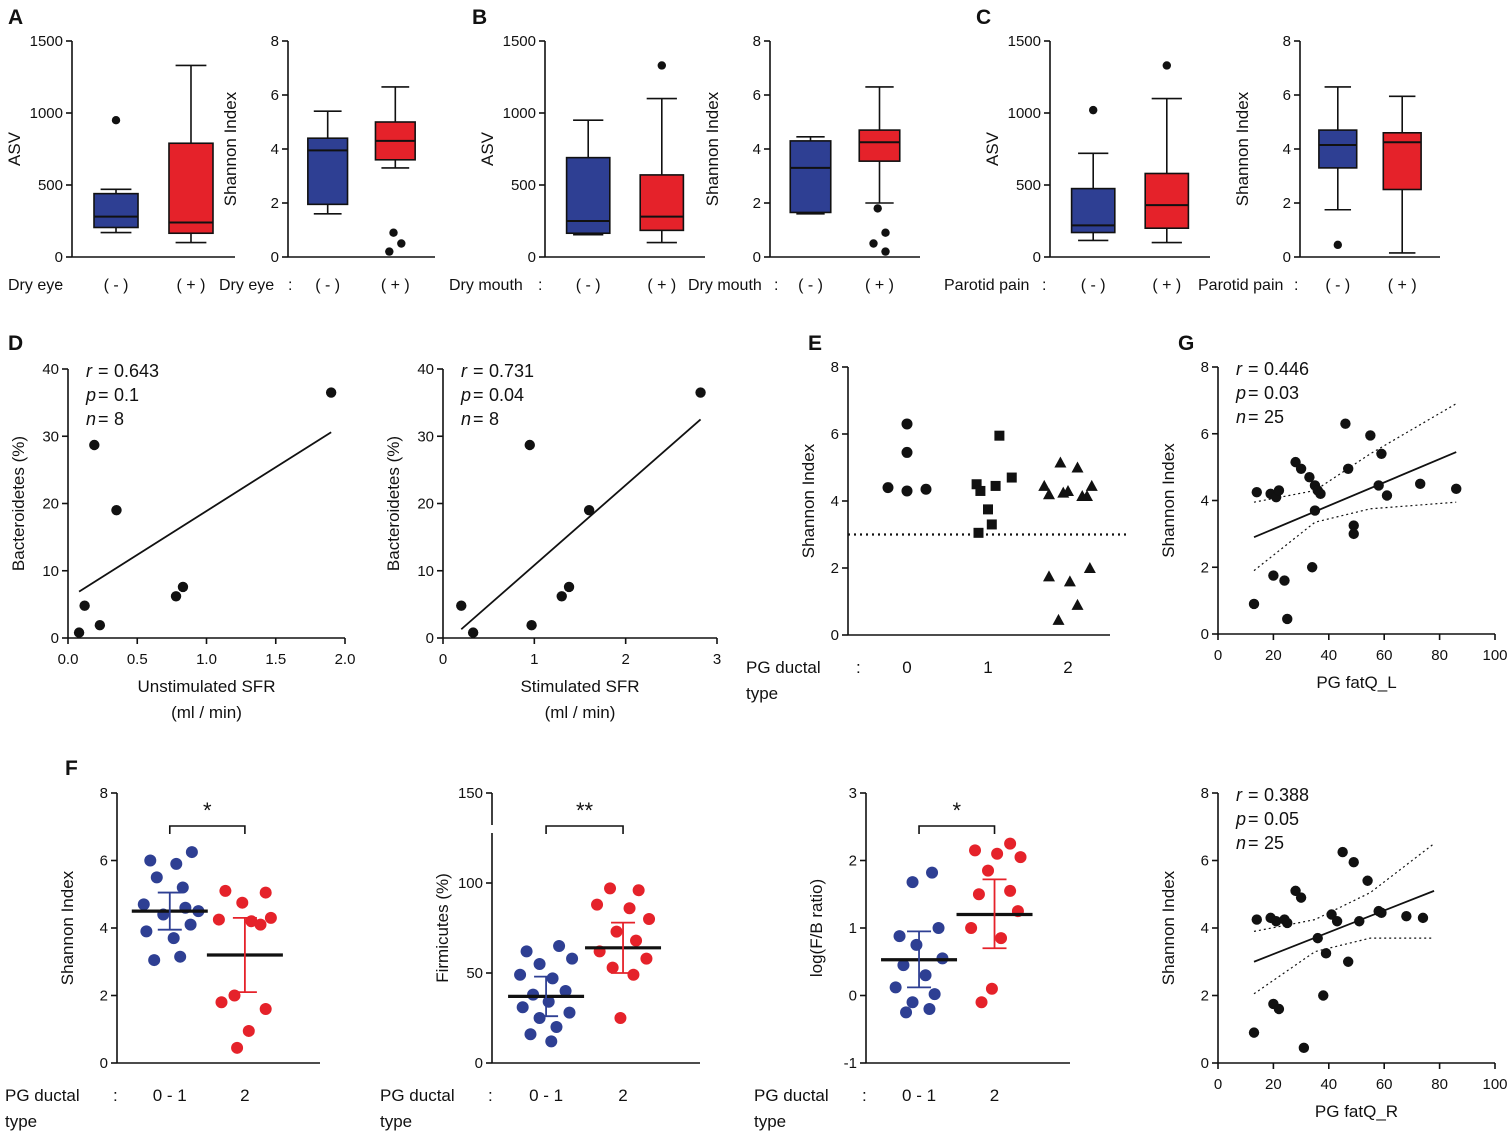 This screenshot has height=1133, width=1508. Describe the element at coordinates (42, 1095) in the screenshot. I see `x-axis-label: PG ductal` at that location.